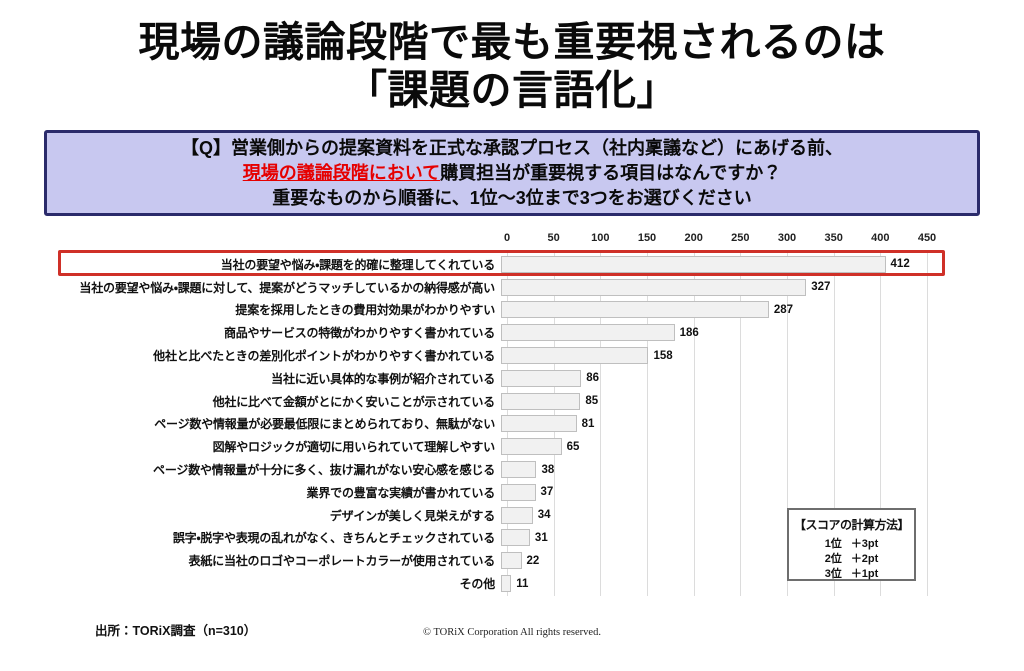 This screenshot has height=671, width=1024. What do you see at coordinates (512, 90) in the screenshot?
I see `title-line2: 「課題の言語化」` at bounding box center [512, 90].